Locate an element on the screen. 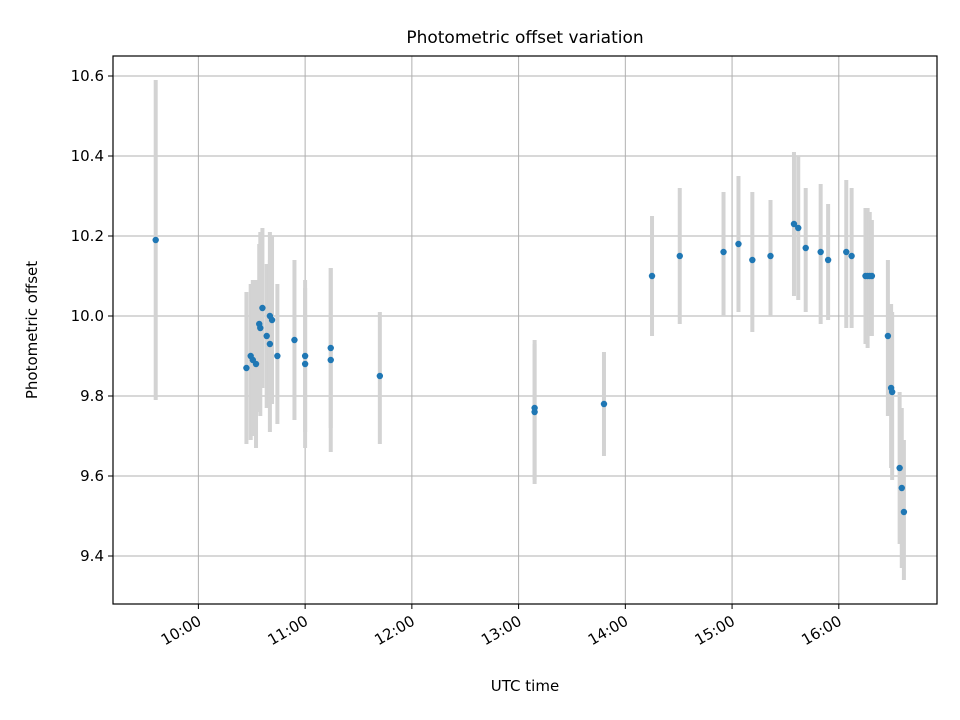  y-tick-label: 9.4 is located at coordinates (92, 556).